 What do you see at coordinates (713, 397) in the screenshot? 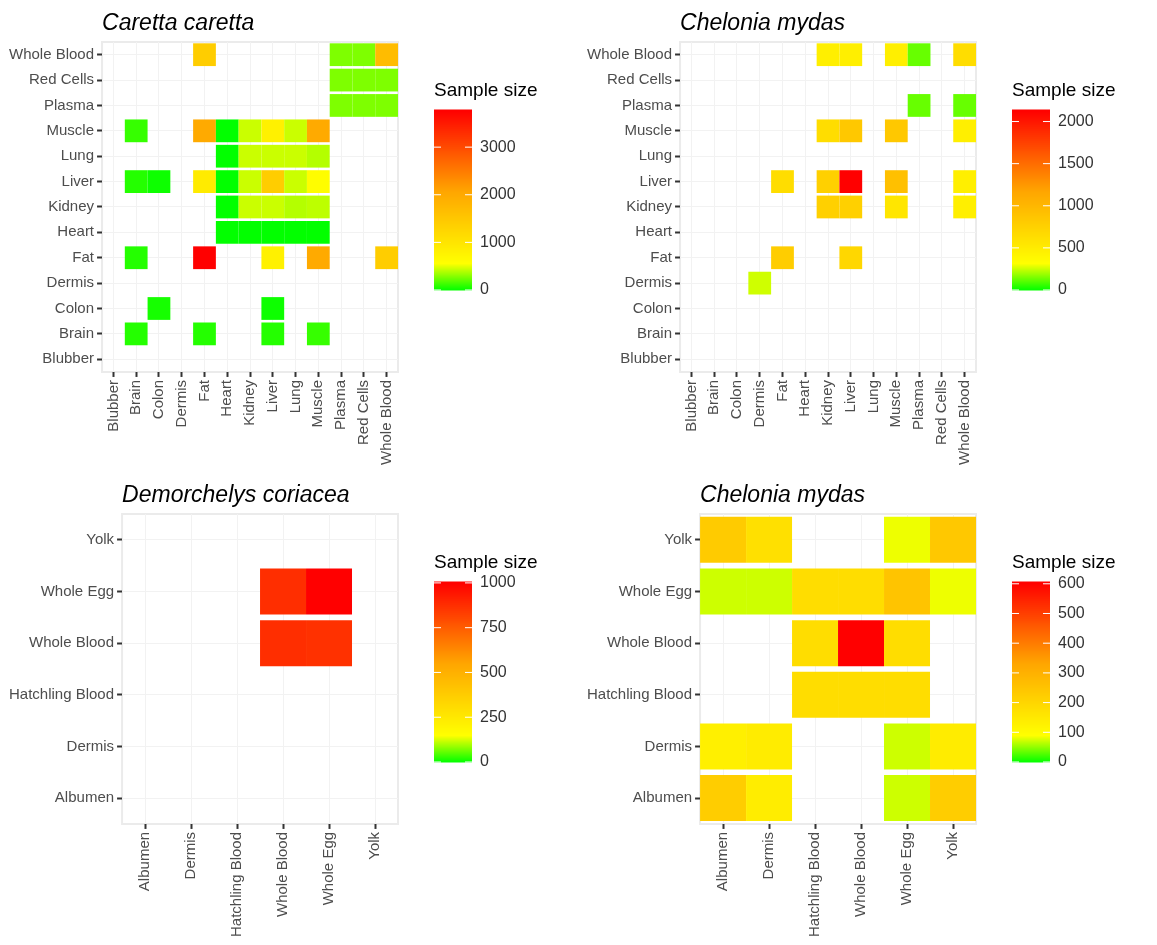
I see `x-tick-label: Brain` at bounding box center [713, 397].